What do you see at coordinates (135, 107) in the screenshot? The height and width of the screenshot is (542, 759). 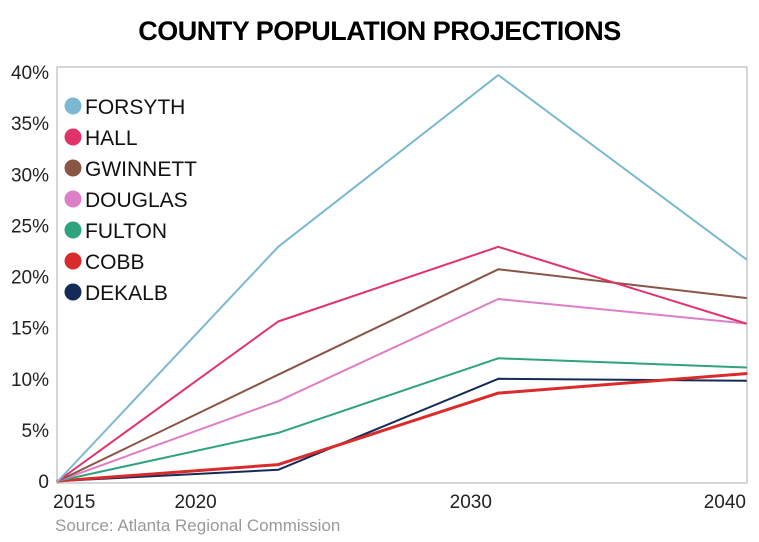 I see `legend-label: FORSYTH` at bounding box center [135, 107].